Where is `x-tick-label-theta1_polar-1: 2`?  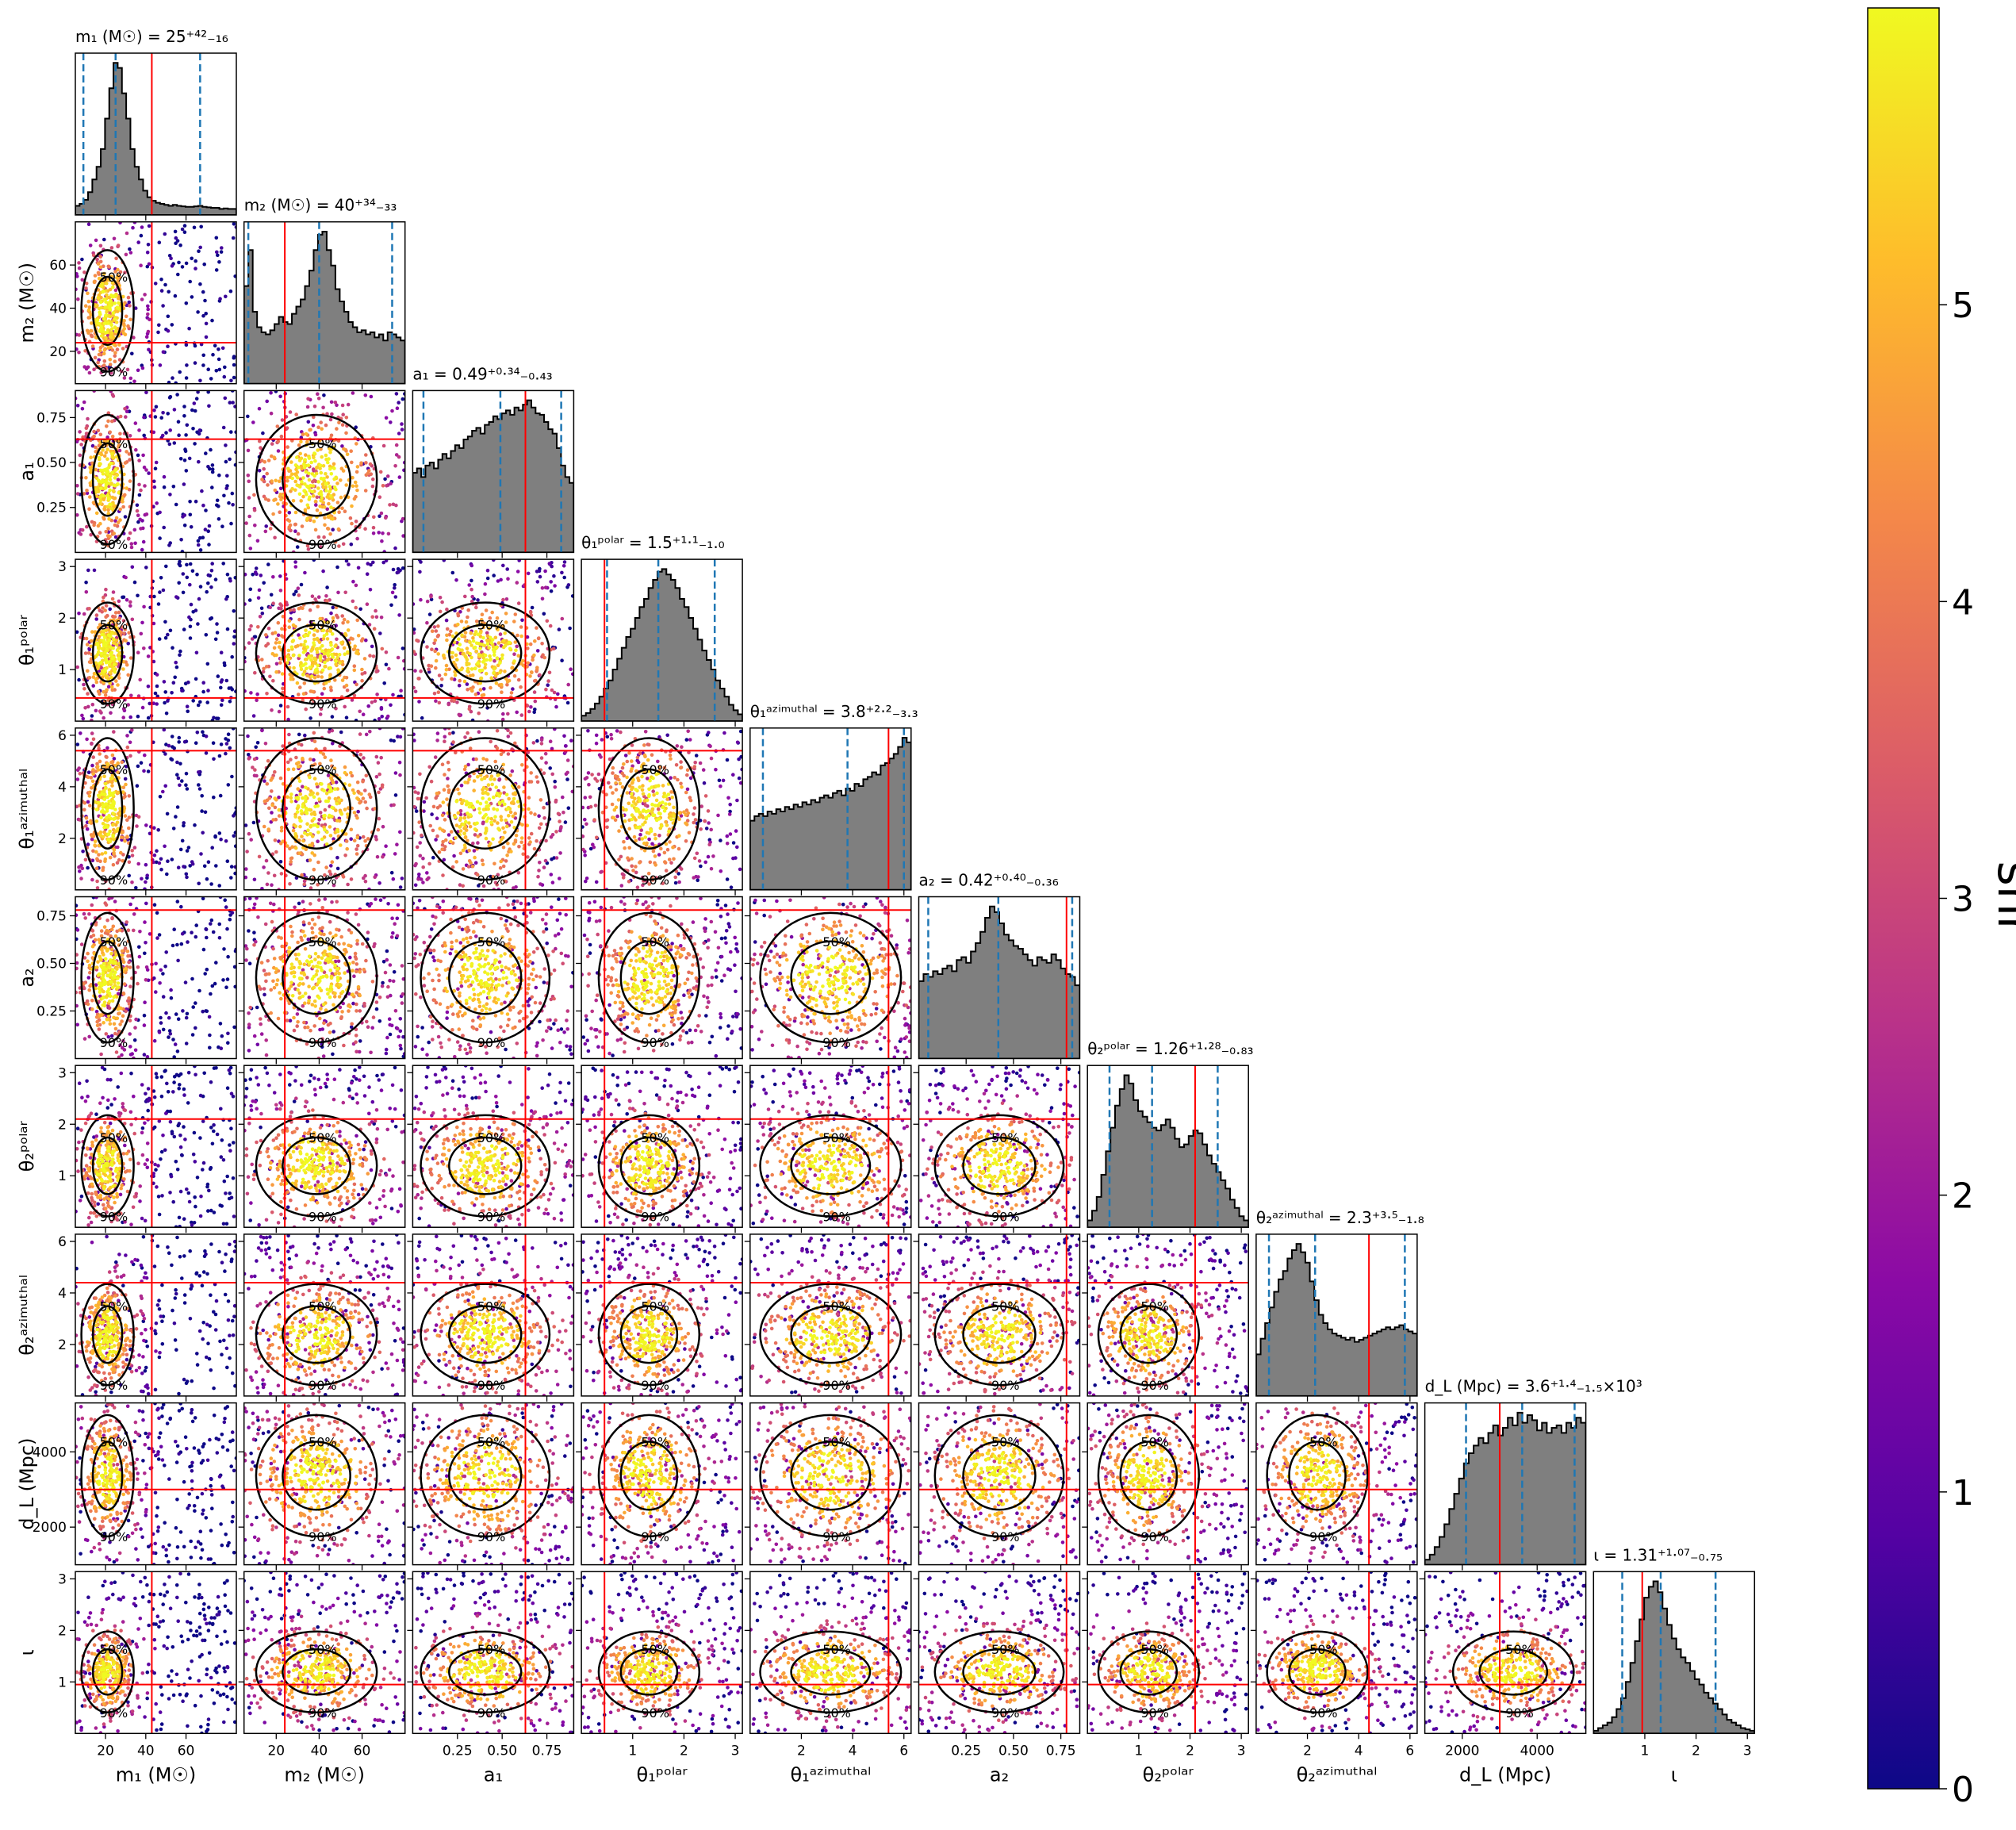
x-tick-label-theta1_polar-1: 2 is located at coordinates (684, 1751).